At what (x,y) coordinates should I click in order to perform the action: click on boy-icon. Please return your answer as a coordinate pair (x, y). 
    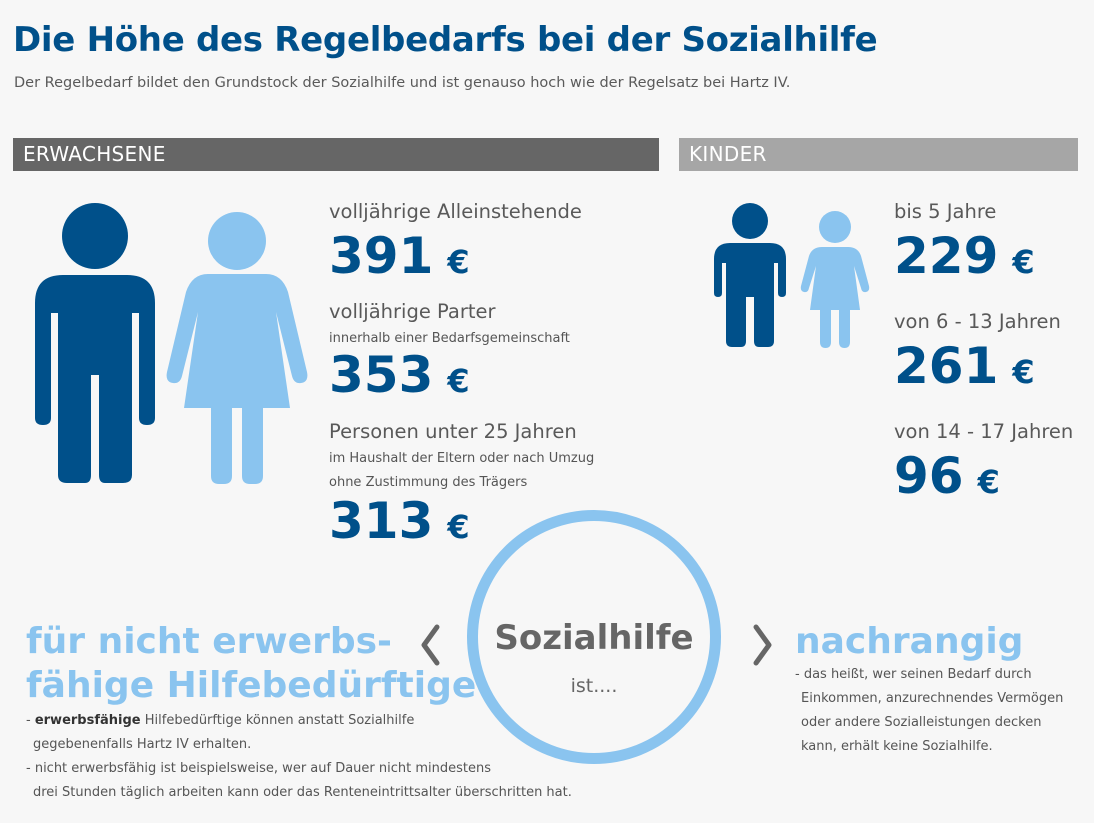
    Looking at the image, I should click on (750, 275).